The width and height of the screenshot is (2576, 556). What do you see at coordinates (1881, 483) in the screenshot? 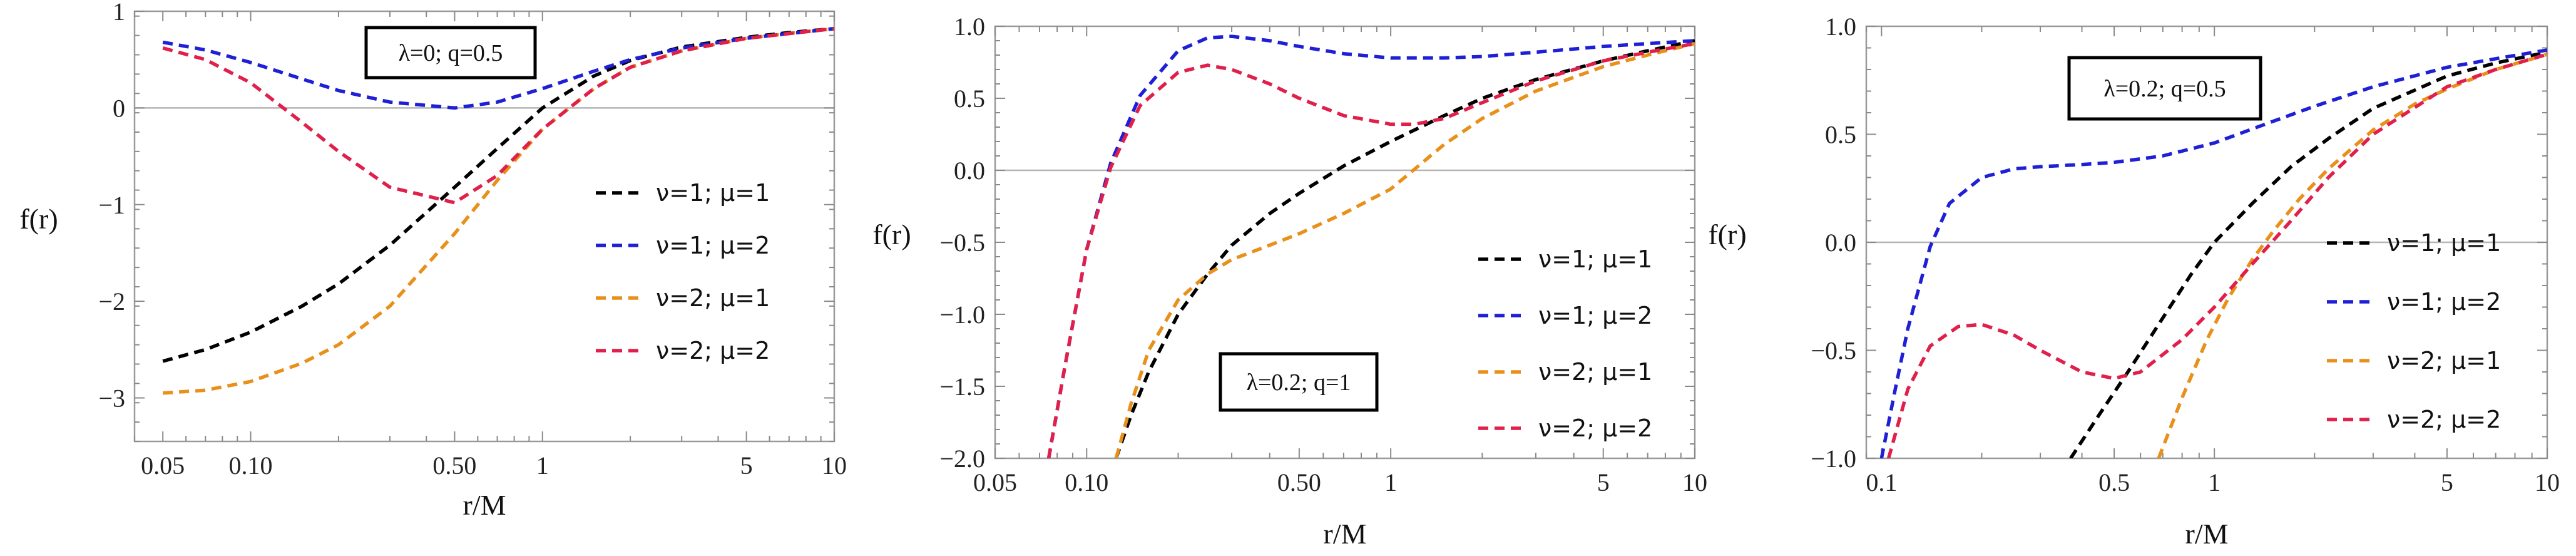
I see `x-tick-label: 0.1` at bounding box center [1881, 483].